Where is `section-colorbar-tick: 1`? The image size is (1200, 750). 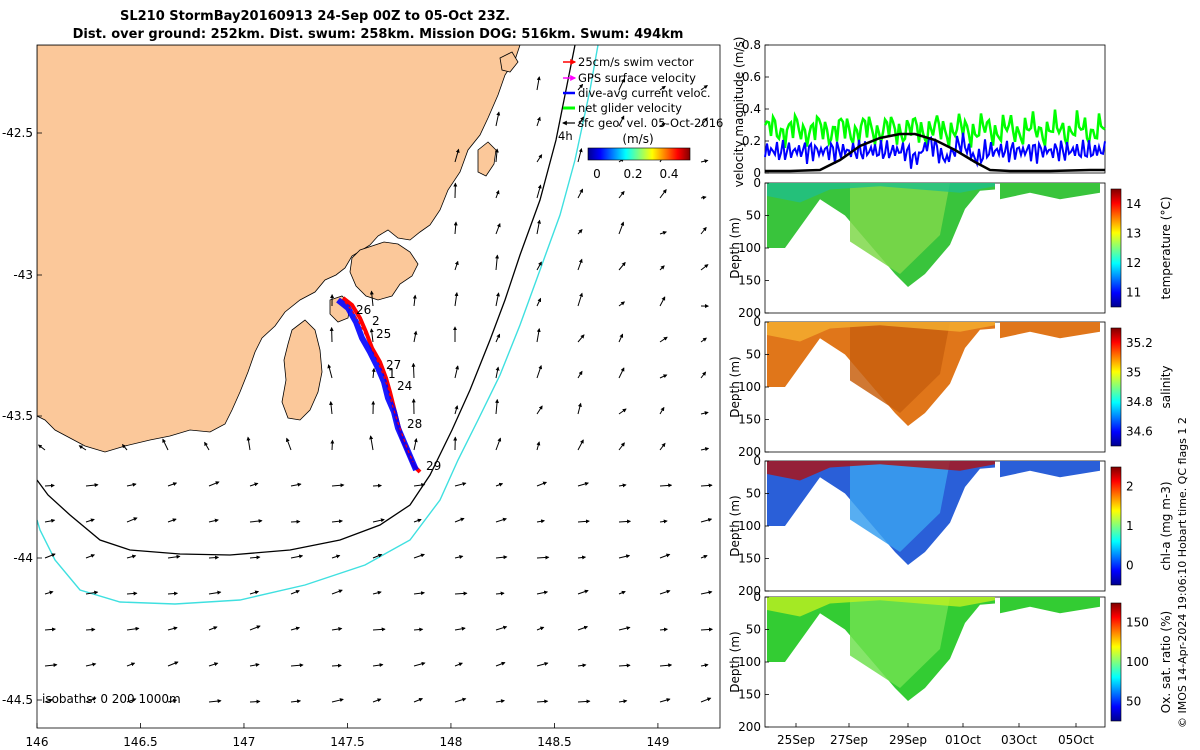 section-colorbar-tick: 1 is located at coordinates (1130, 526).